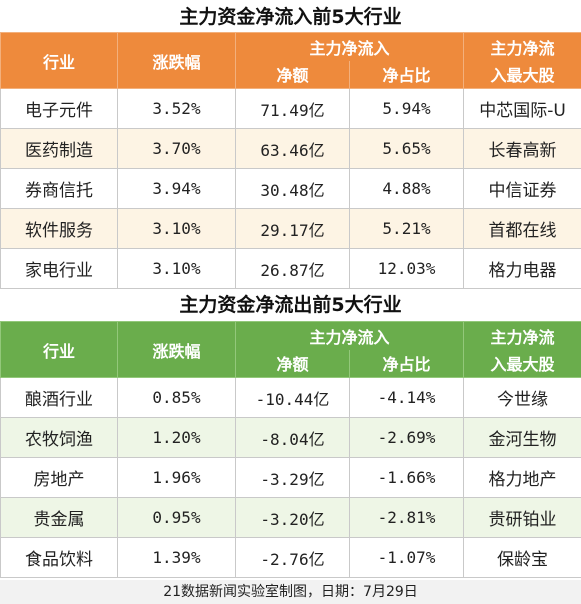 The height and width of the screenshot is (604, 581). I want to click on table-row: 食品饮料 1.39% -2.76亿 -1.07% 保龄宝, so click(290, 557).